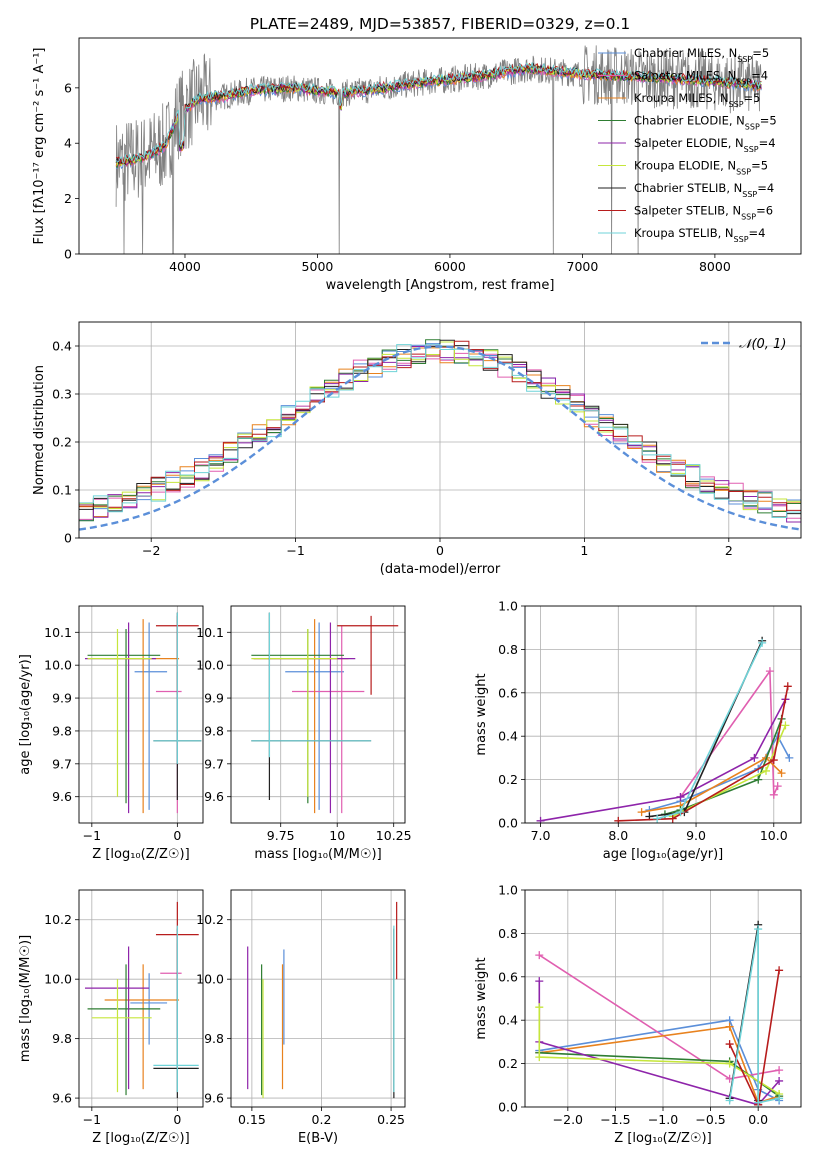  What do you see at coordinates (62, 763) in the screenshot?
I see `y-tick-label: 9.7` at bounding box center [62, 763].